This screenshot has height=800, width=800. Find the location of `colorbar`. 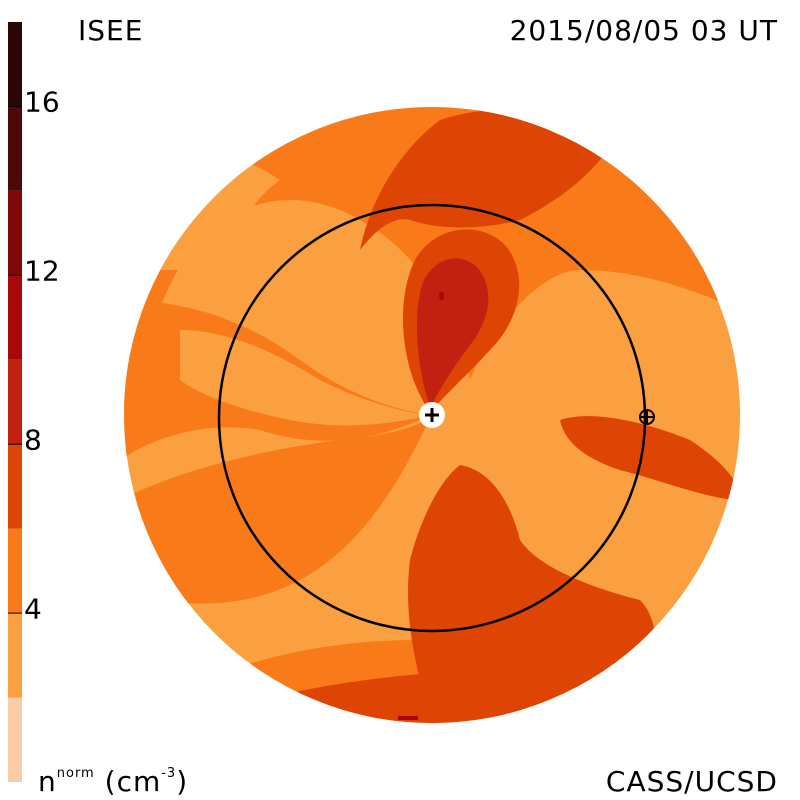

colorbar is located at coordinates (15, 402).